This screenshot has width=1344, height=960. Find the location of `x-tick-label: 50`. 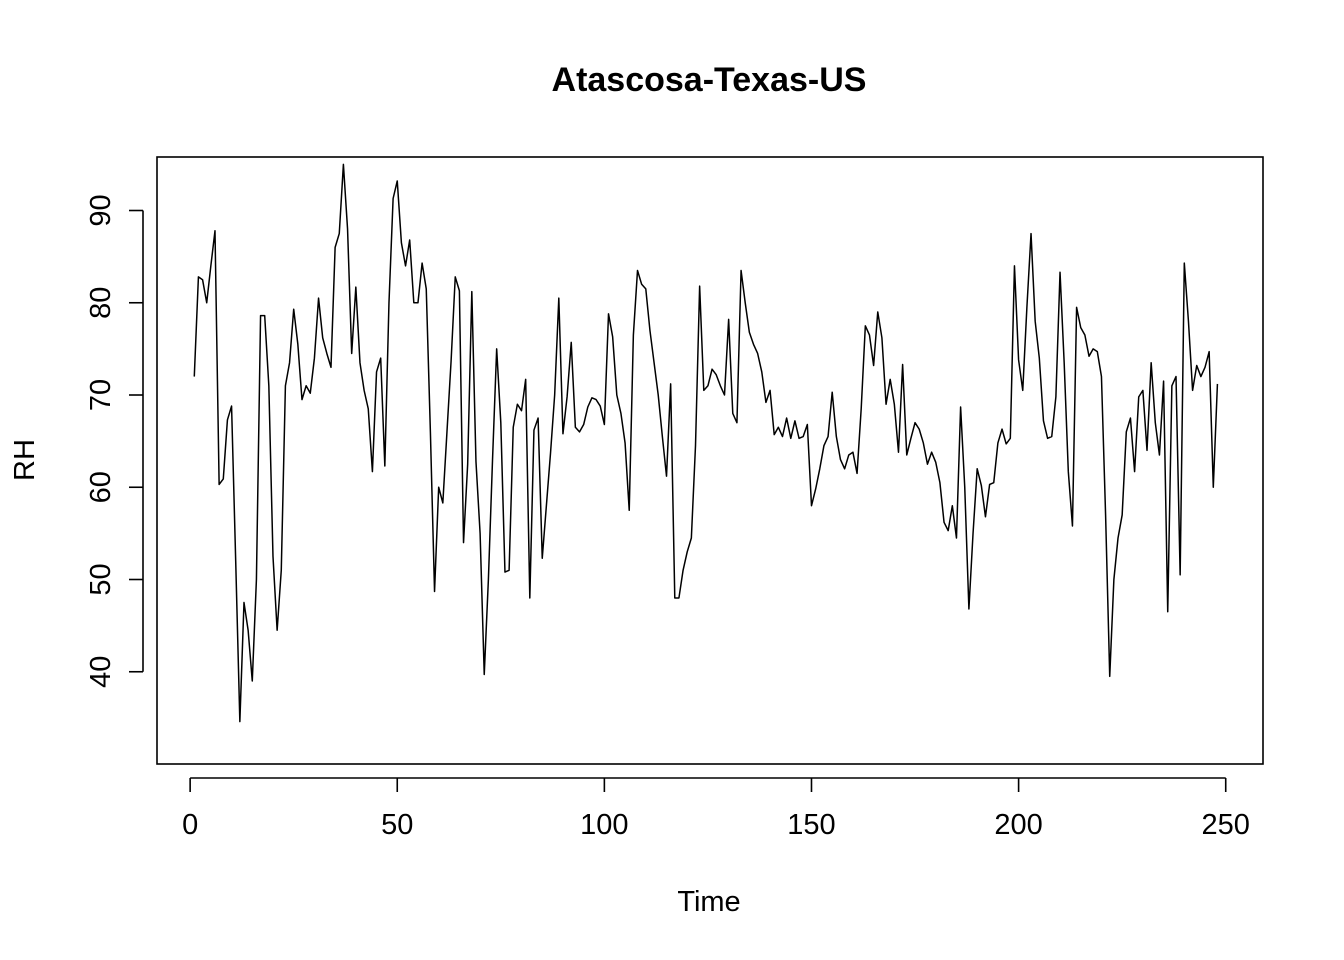

x-tick-label: 50 is located at coordinates (397, 825).